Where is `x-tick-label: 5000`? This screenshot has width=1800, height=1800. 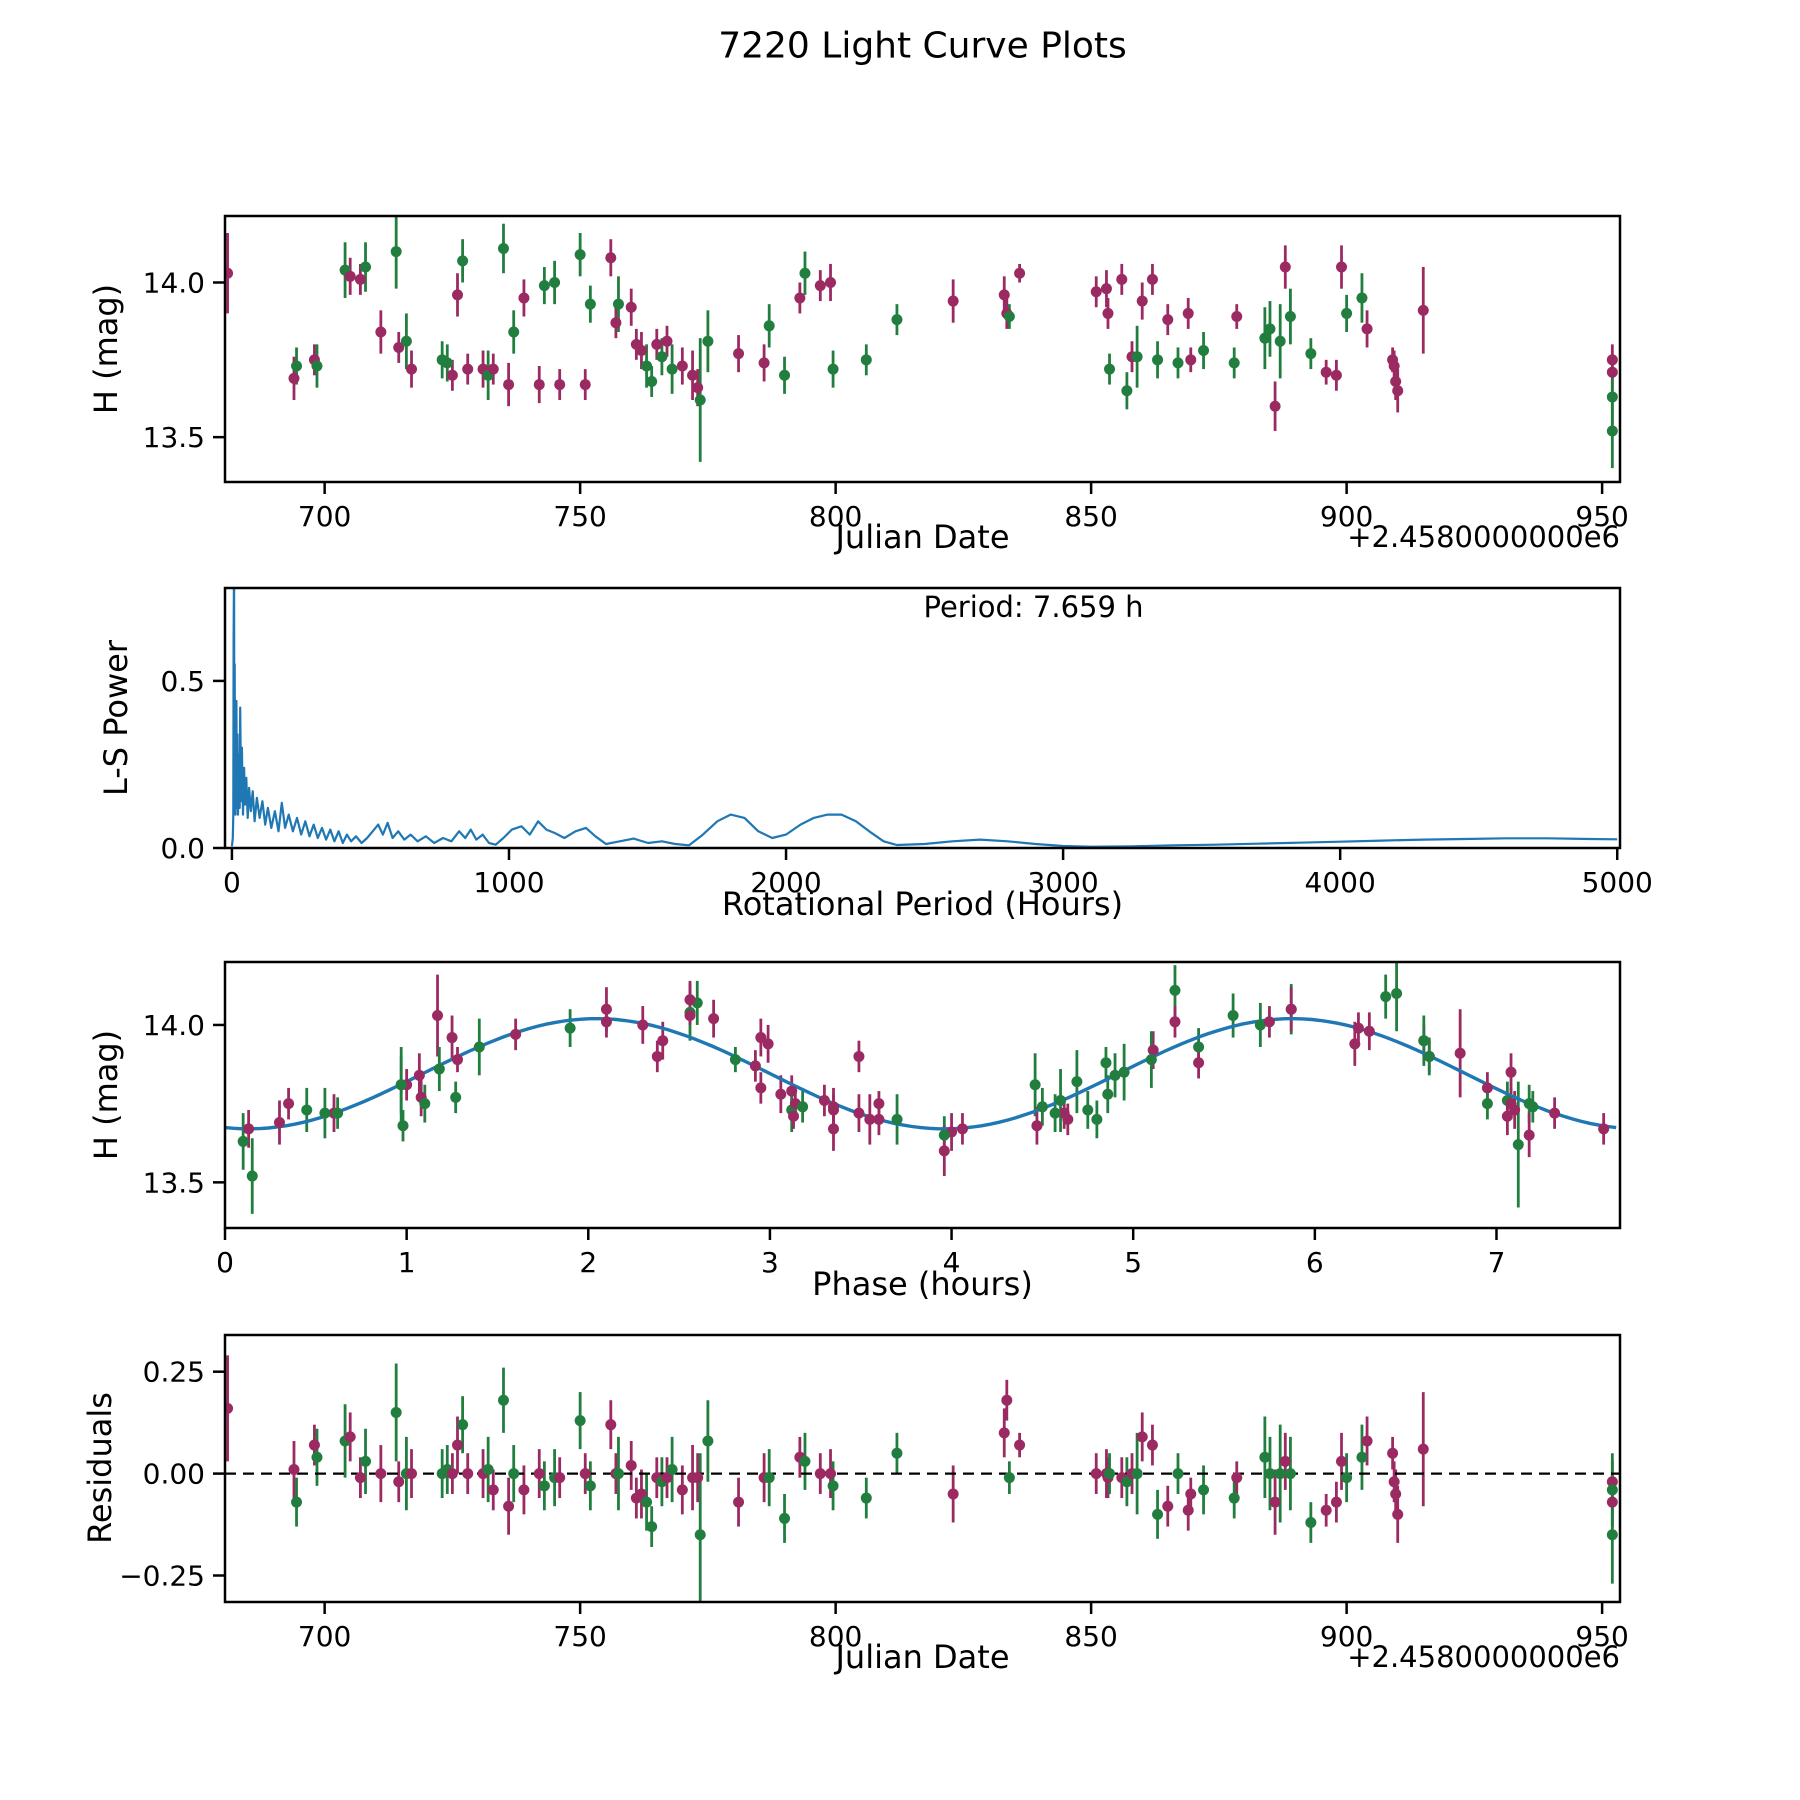 x-tick-label: 5000 is located at coordinates (1617, 882).